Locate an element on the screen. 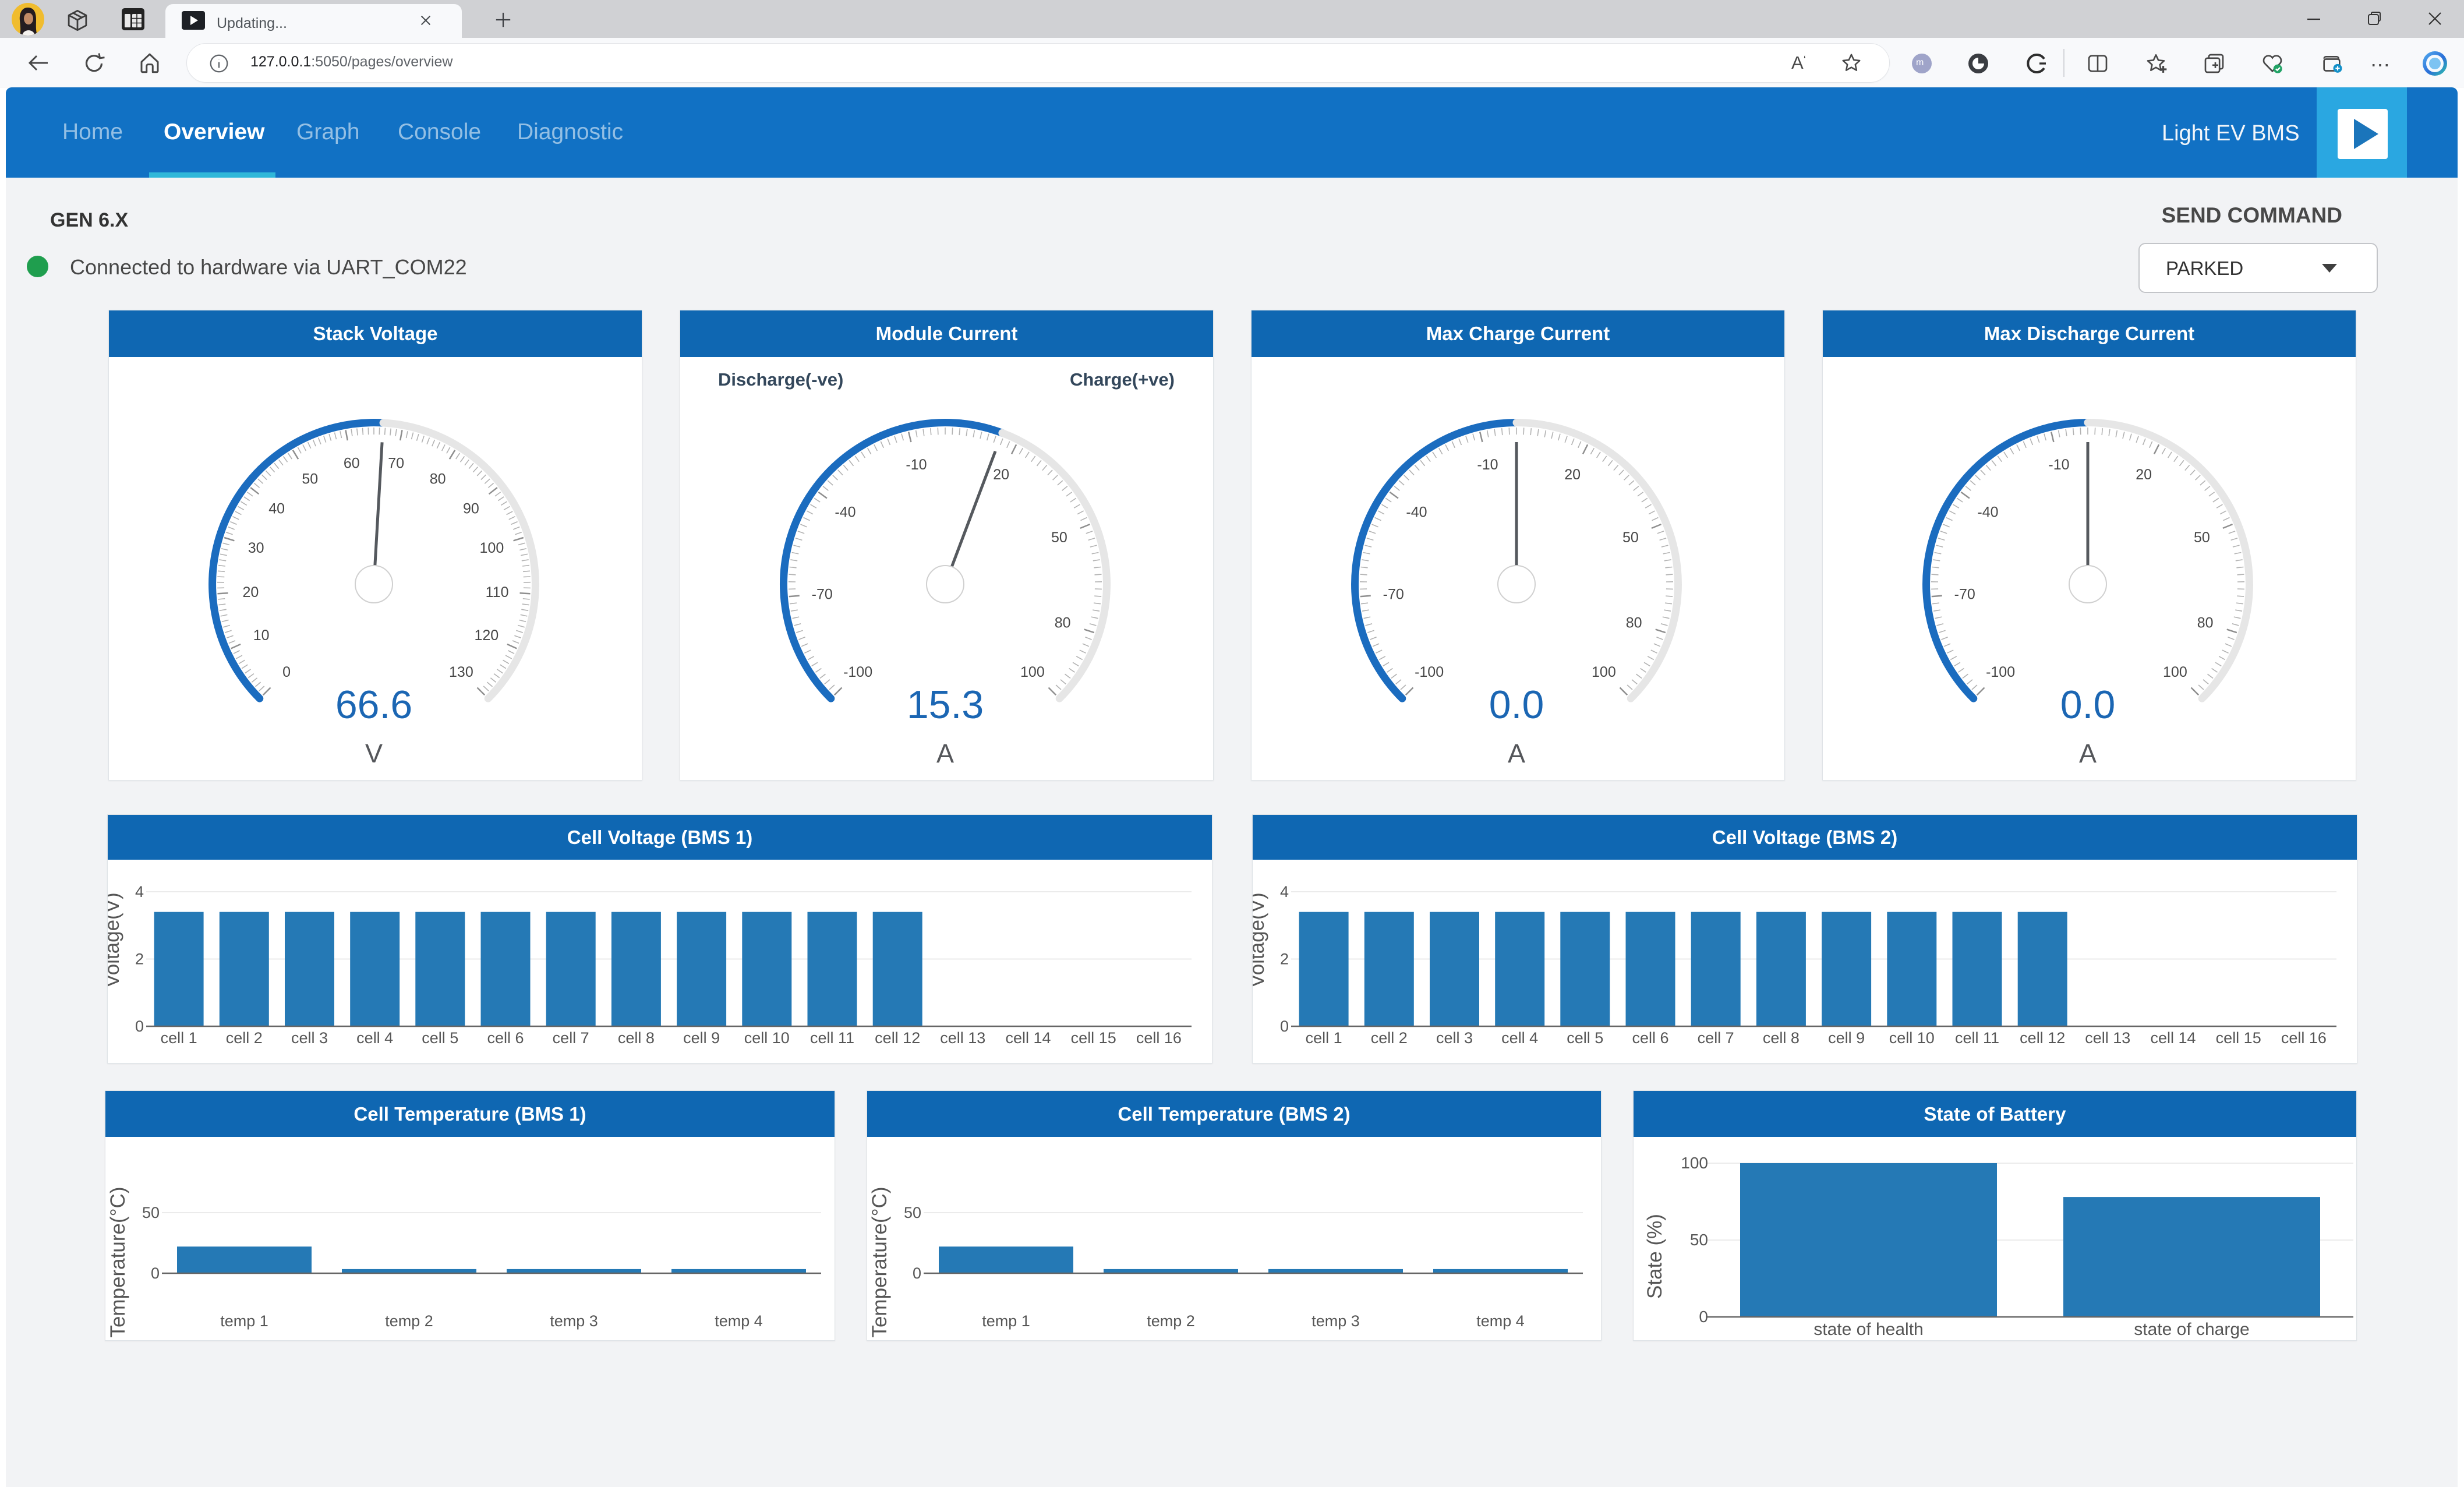 The height and width of the screenshot is (1487, 2464). svg-text: 10 is located at coordinates (261, 635).